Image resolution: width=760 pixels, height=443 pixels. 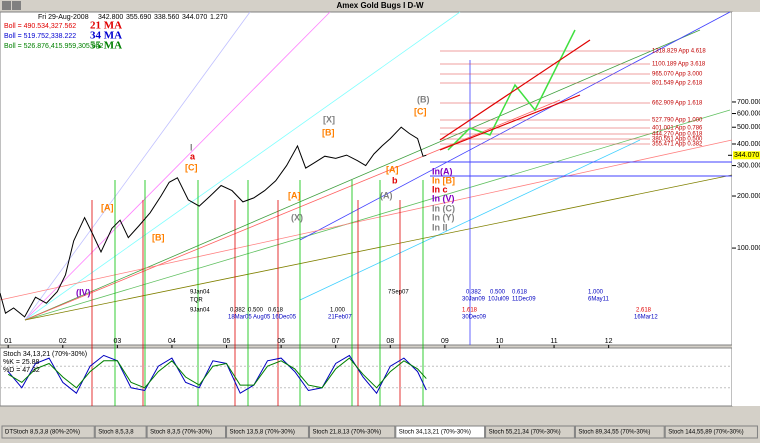 I want to click on tab-label: DTStoch 8,5,3,8 (80%-20%), so click(x=42, y=433).